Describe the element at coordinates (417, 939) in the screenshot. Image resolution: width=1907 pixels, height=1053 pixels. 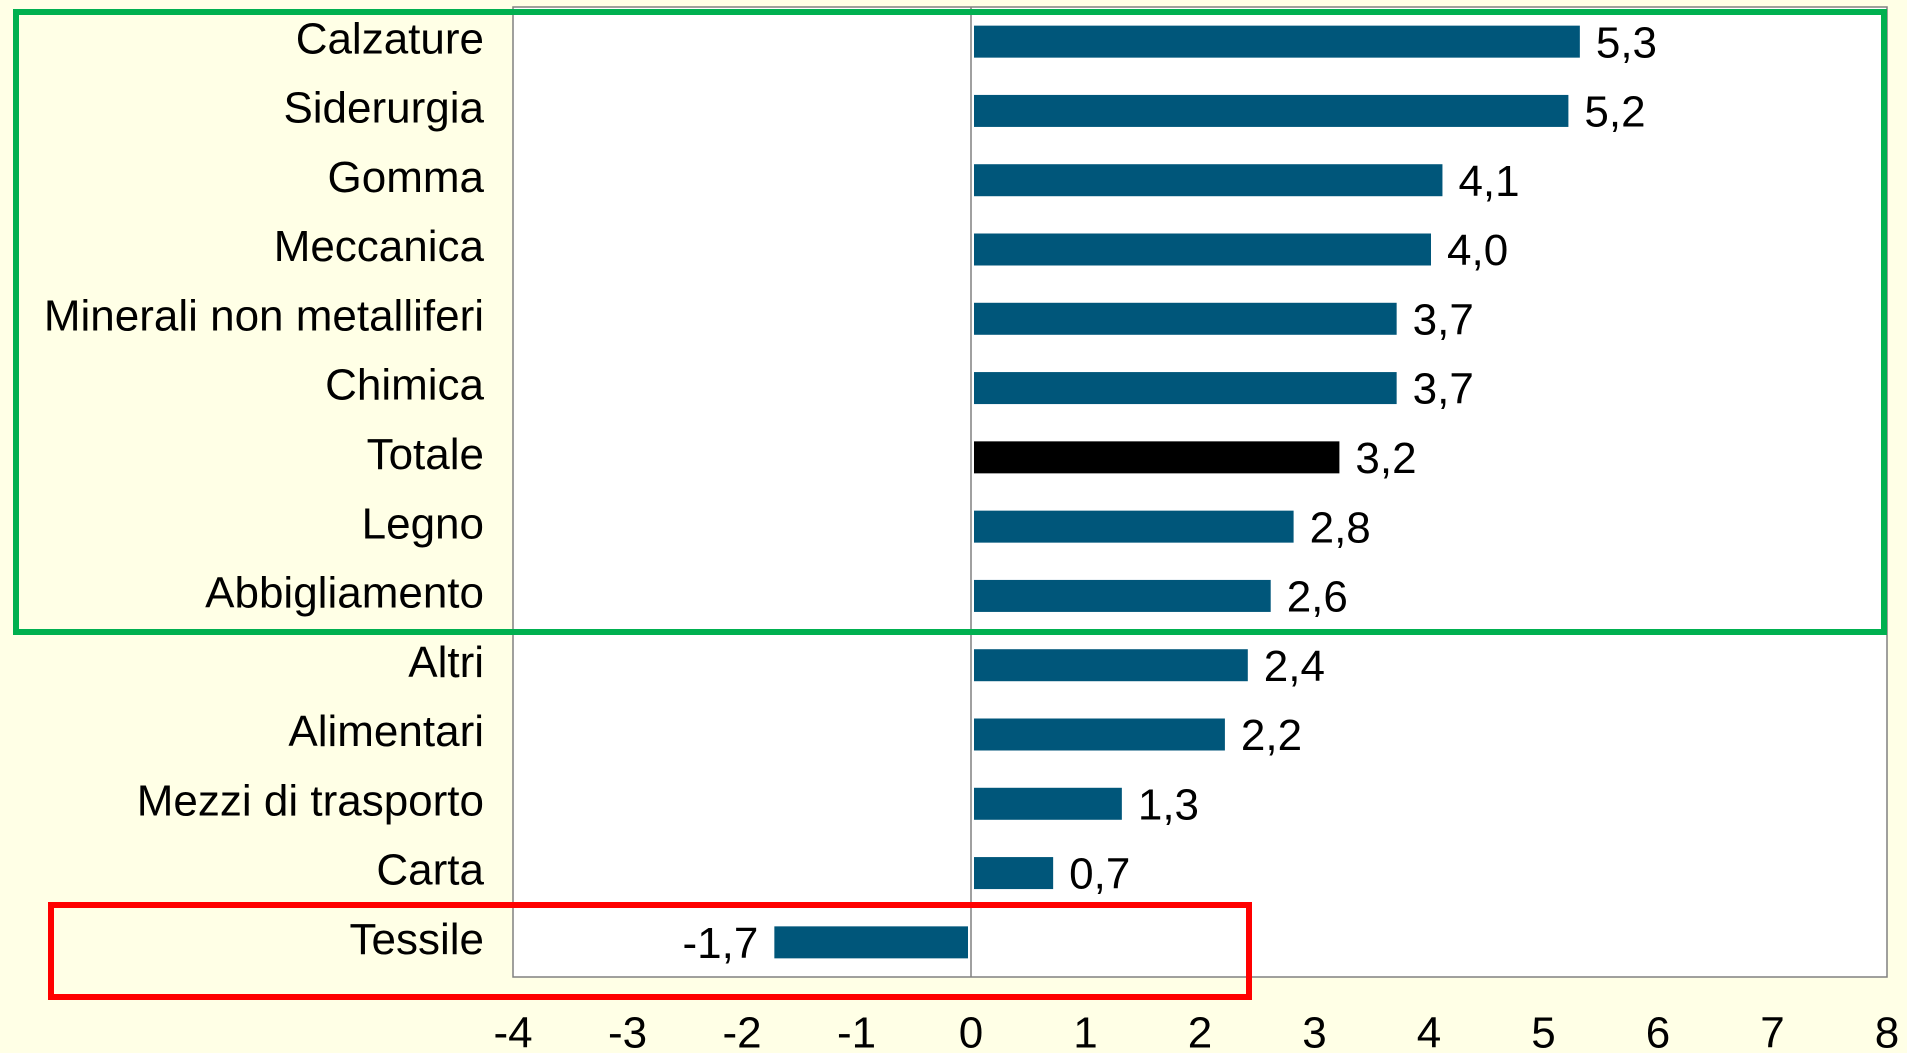
I see `y-tick-label: Tessile` at that location.